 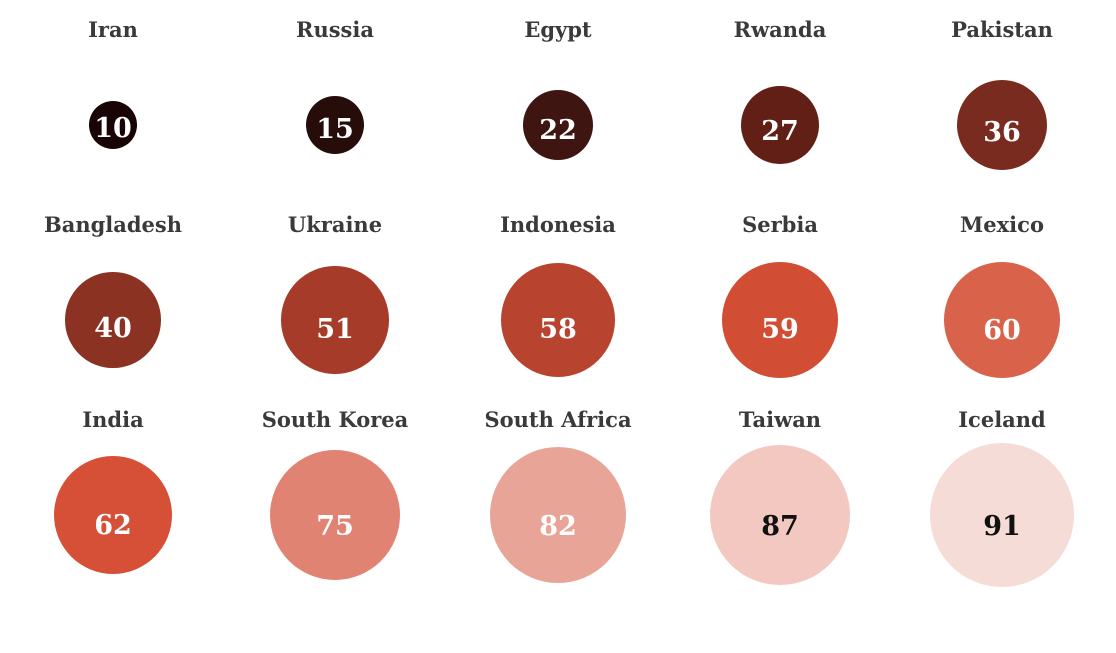 What do you see at coordinates (113, 29) in the screenshot?
I see `country-label-iran: Iran` at bounding box center [113, 29].